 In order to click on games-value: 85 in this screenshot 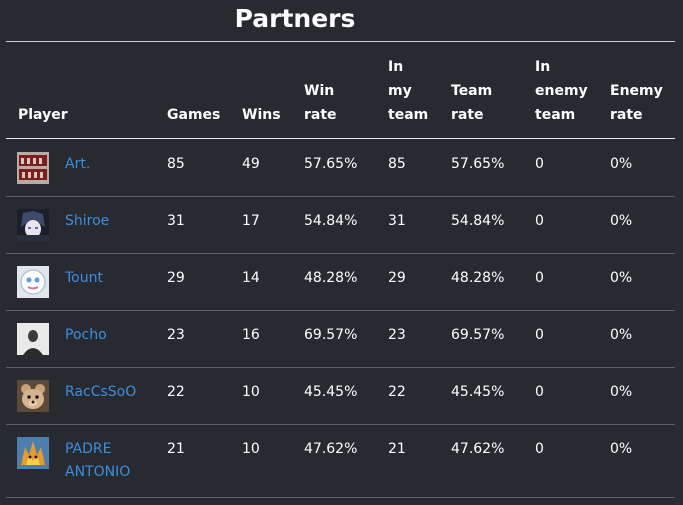, I will do `click(176, 164)`.